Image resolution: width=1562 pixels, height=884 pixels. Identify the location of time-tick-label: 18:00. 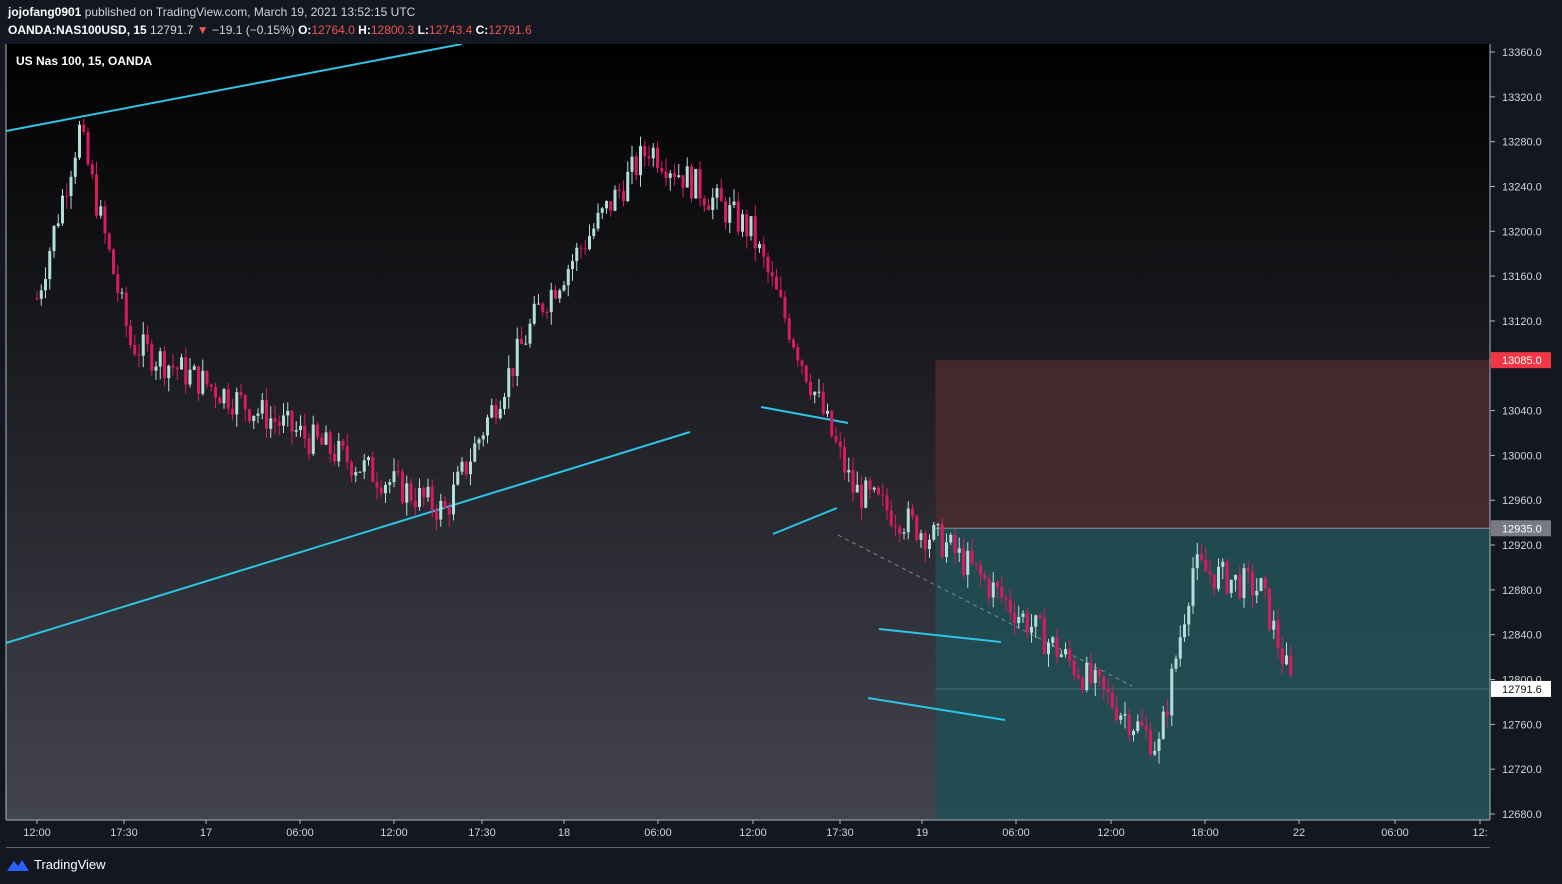
(1205, 833).